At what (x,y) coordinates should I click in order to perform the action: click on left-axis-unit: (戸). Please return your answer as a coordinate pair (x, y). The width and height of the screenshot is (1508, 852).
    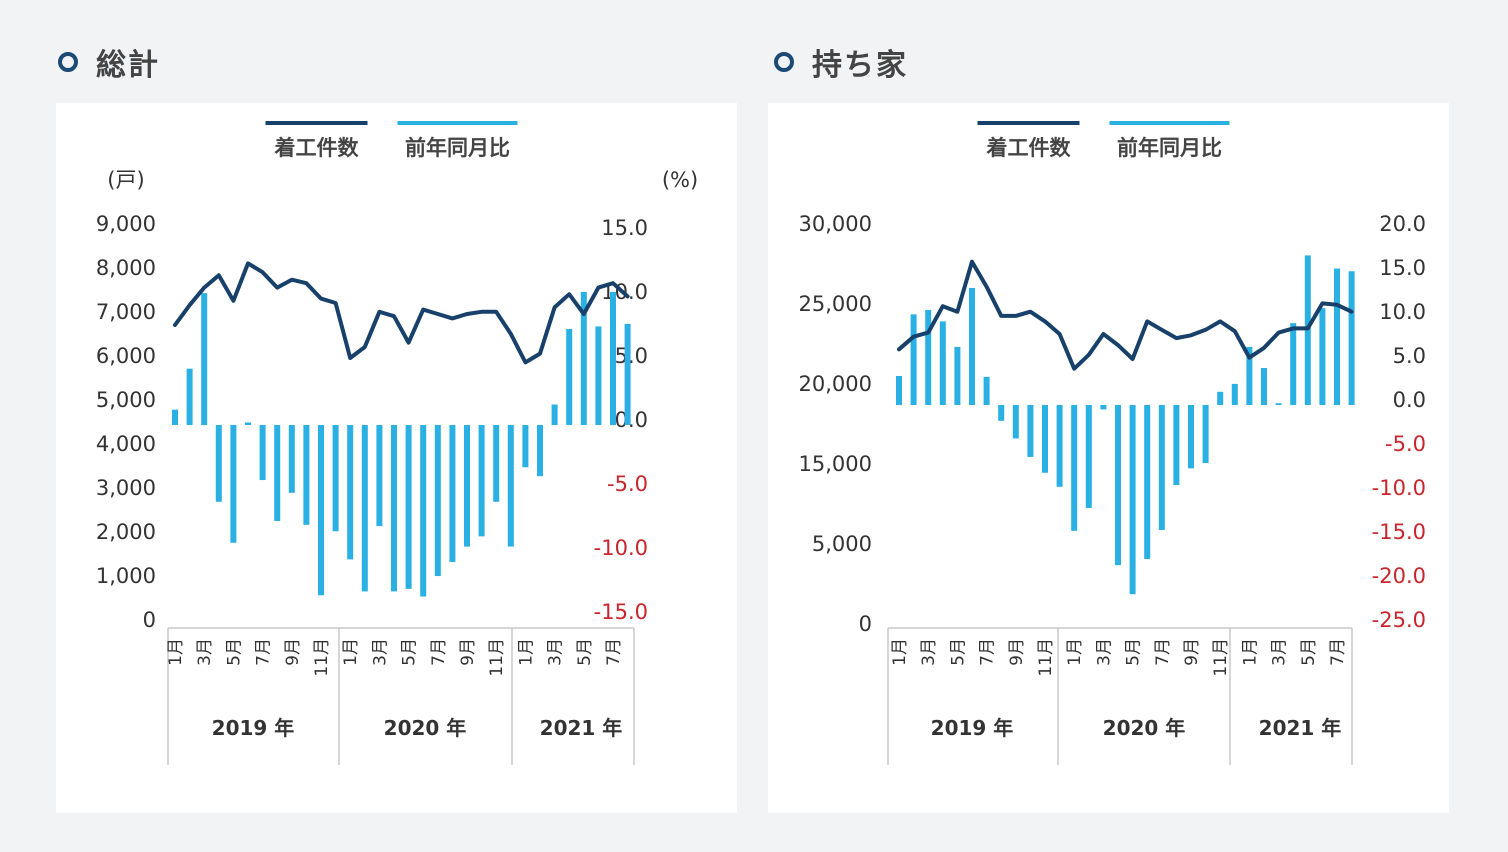
    Looking at the image, I should click on (125, 180).